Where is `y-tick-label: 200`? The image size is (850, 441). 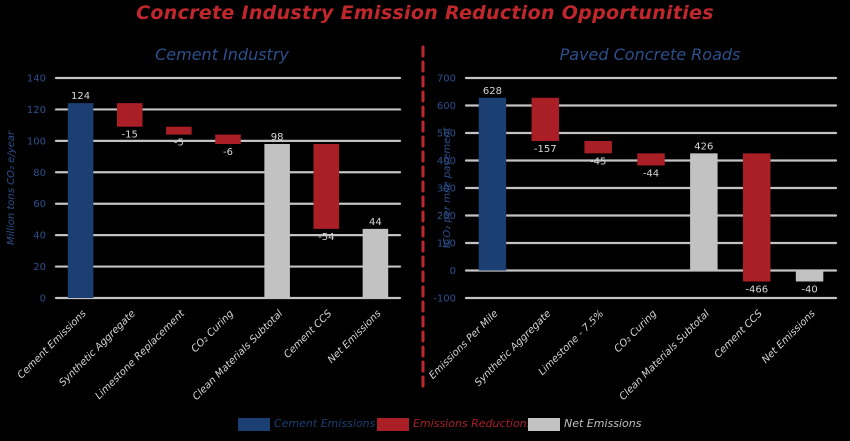
y-tick-label: 200 is located at coordinates (446, 216).